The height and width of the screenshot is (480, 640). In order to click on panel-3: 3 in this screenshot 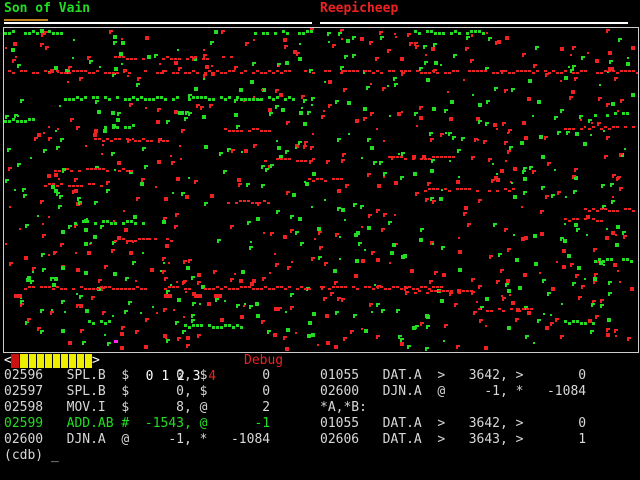, I will do `click(196, 376)`.